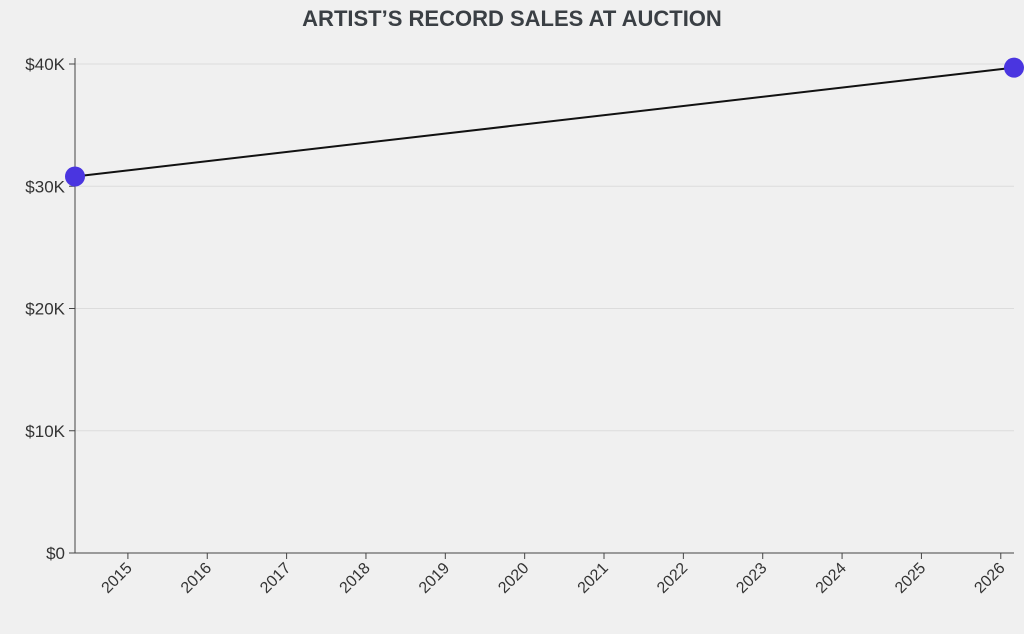 This screenshot has width=1024, height=634. What do you see at coordinates (55, 553) in the screenshot?
I see `y-tick-label: $0` at bounding box center [55, 553].